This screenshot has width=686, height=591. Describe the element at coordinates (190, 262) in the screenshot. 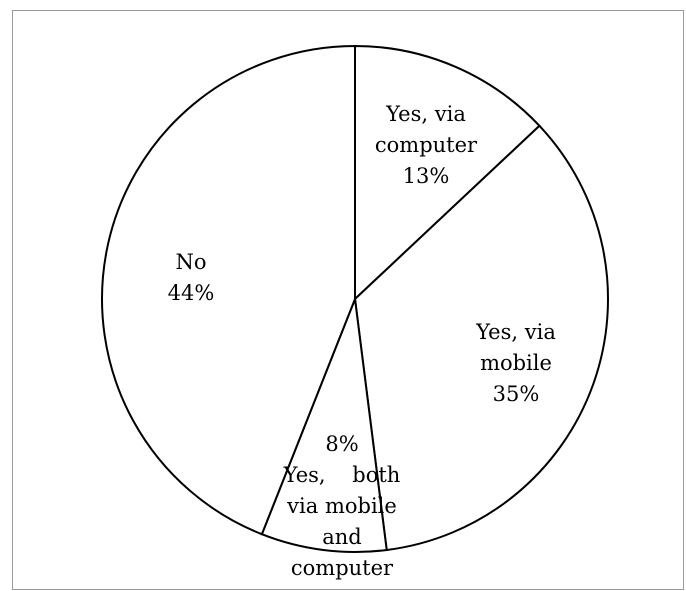

I see `pie-slice-label-line: No` at that location.